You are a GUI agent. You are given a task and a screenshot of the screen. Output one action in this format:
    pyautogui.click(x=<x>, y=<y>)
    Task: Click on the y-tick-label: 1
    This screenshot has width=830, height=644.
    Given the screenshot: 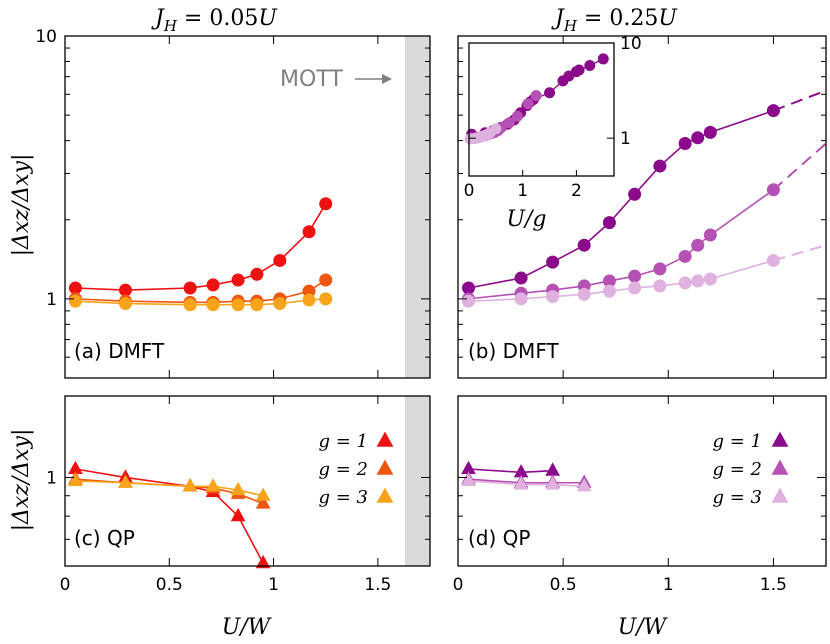 What is the action you would take?
    pyautogui.click(x=51, y=478)
    